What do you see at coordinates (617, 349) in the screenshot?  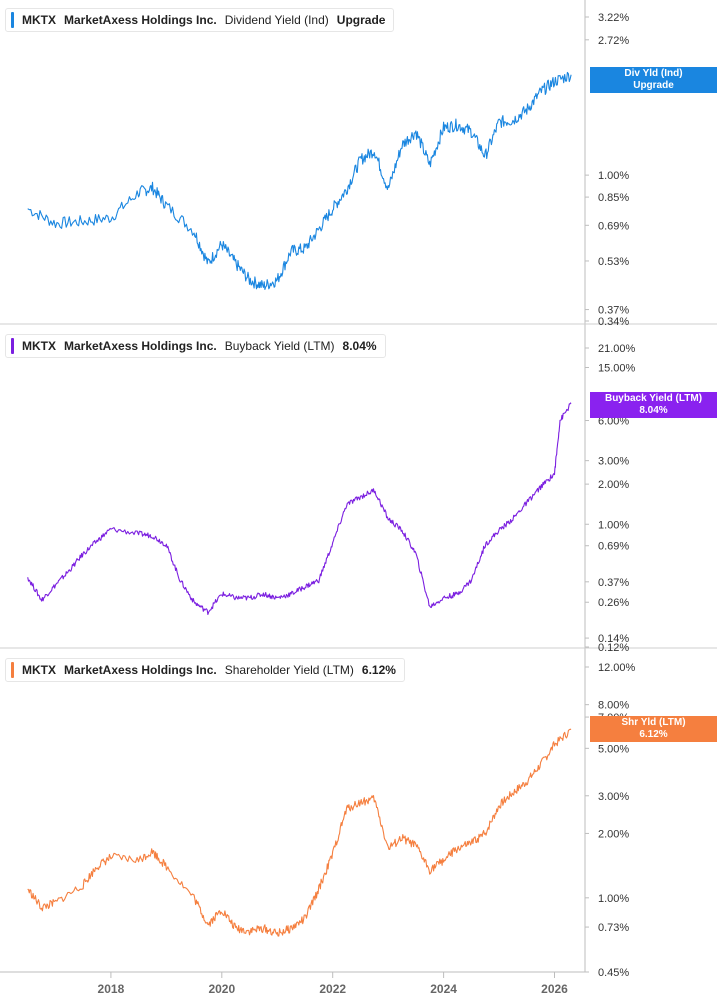 I see `y-tick-label: 21.00%` at bounding box center [617, 349].